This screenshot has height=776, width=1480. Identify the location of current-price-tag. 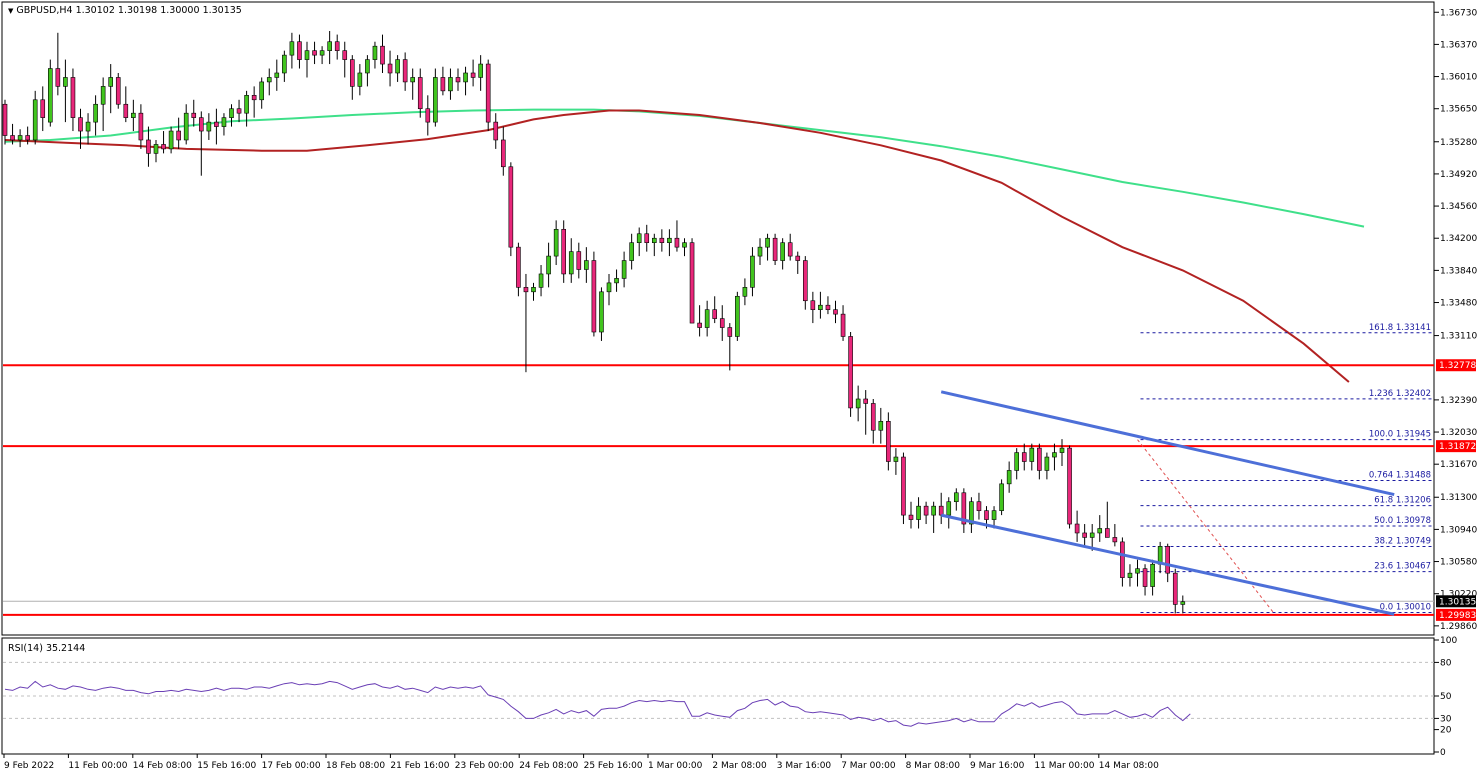
(1456, 601).